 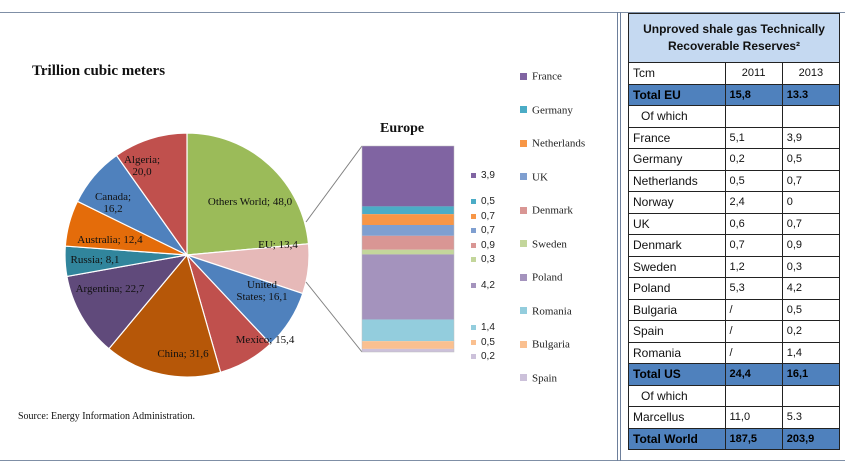 What do you see at coordinates (151, 194) in the screenshot?
I see `pie-slice-algeria` at bounding box center [151, 194].